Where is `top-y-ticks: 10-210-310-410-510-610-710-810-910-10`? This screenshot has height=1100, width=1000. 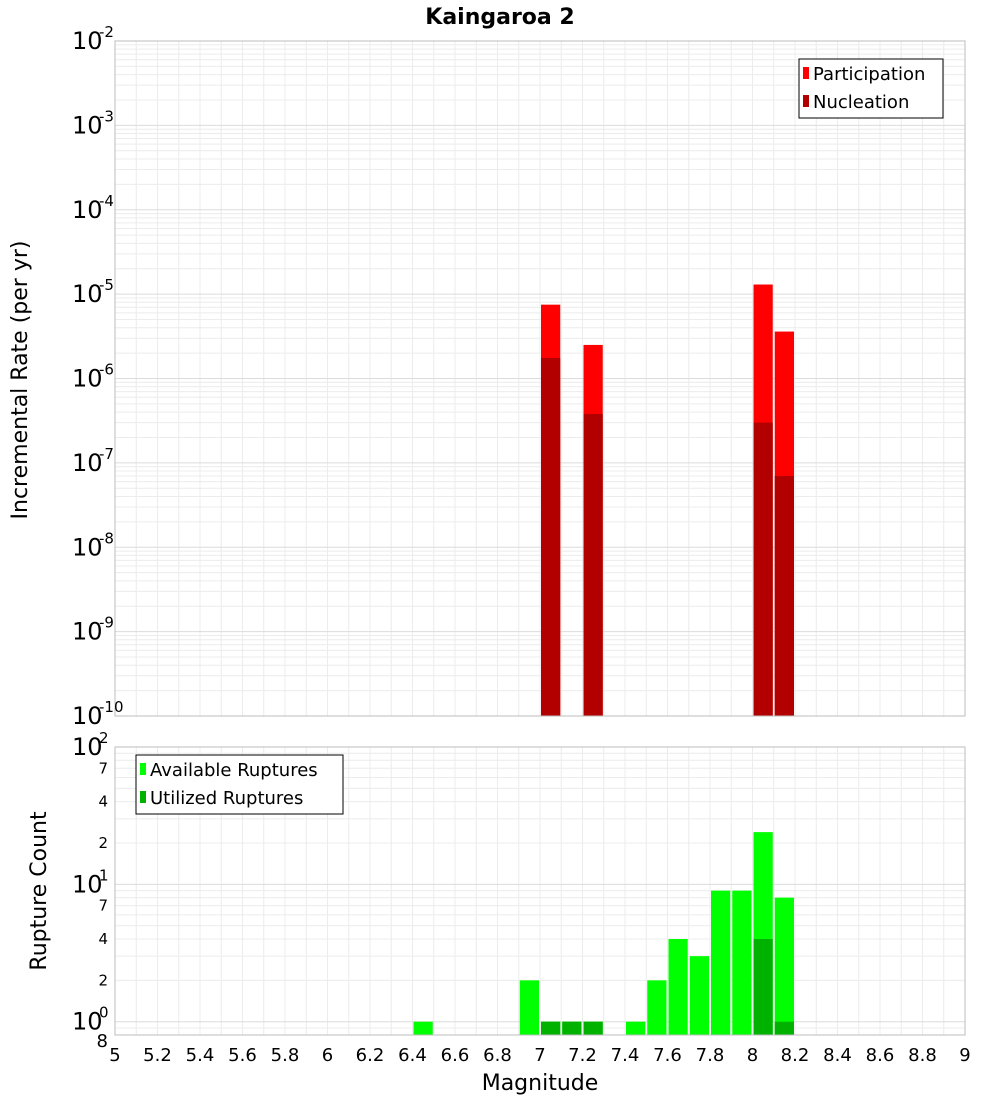 top-y-ticks: 10-210-310-410-510-610-710-810-910-10 is located at coordinates (98, 376).